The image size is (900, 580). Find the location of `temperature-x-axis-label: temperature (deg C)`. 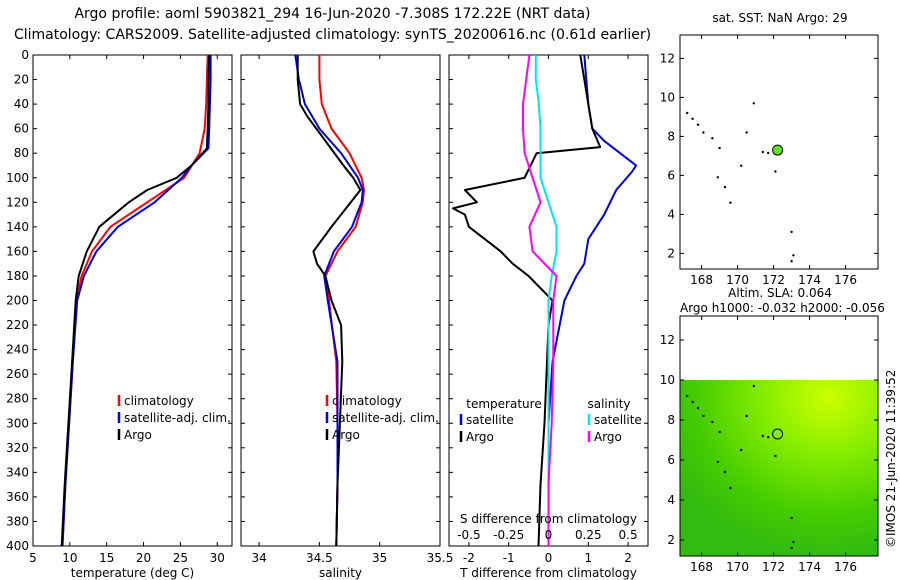

temperature-x-axis-label: temperature (deg C) is located at coordinates (132, 573).